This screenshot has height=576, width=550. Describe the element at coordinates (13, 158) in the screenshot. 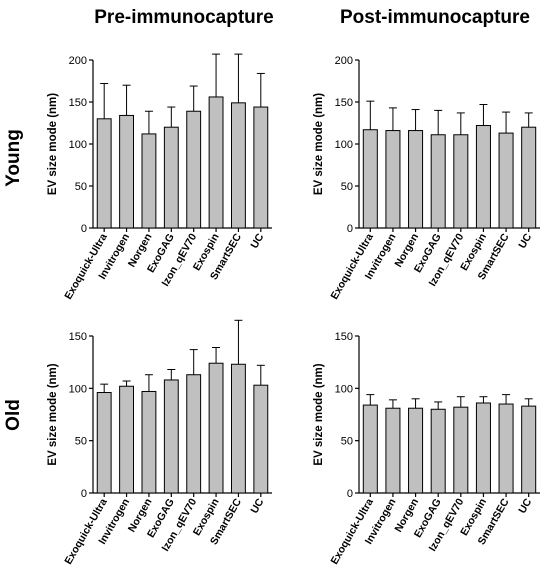

I see `row-label-young: Young` at that location.